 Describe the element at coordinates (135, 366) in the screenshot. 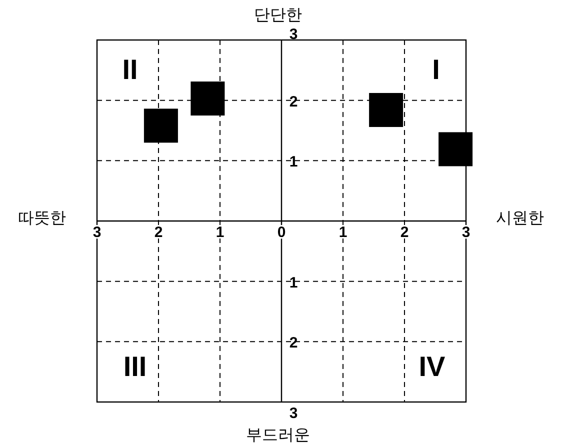

I see `annotation: III` at that location.